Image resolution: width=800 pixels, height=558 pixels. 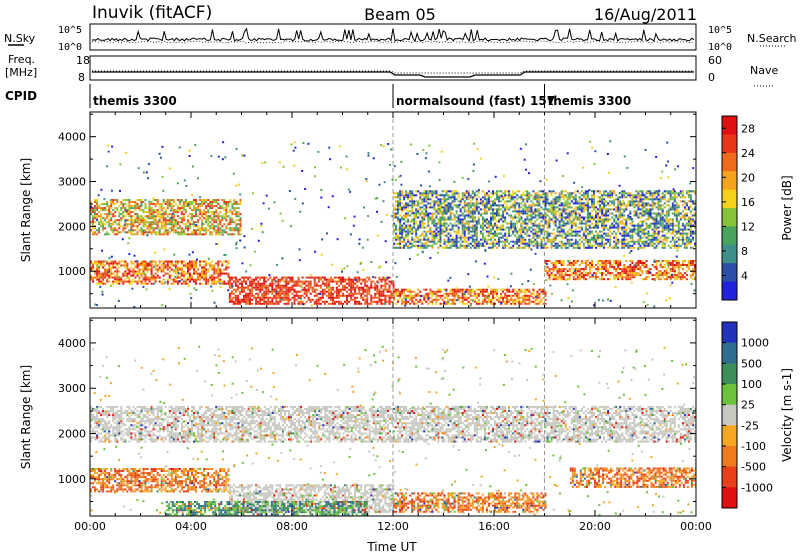 What do you see at coordinates (645, 14) in the screenshot?
I see `date-title: 16/Aug/2011` at bounding box center [645, 14].